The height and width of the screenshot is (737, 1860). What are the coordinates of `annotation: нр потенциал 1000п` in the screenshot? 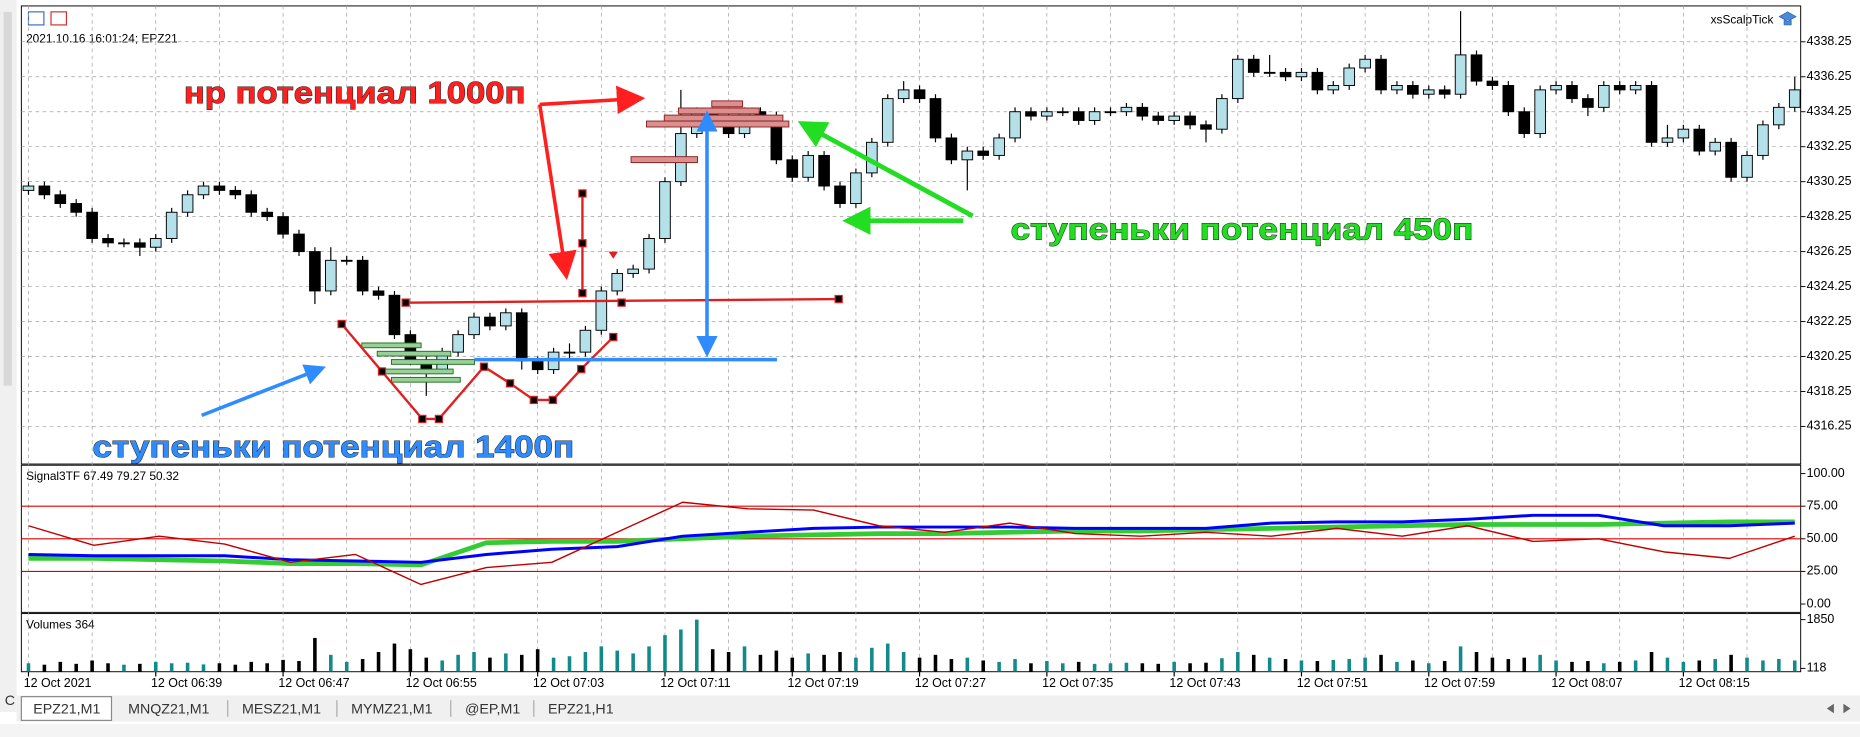 It's located at (355, 92).